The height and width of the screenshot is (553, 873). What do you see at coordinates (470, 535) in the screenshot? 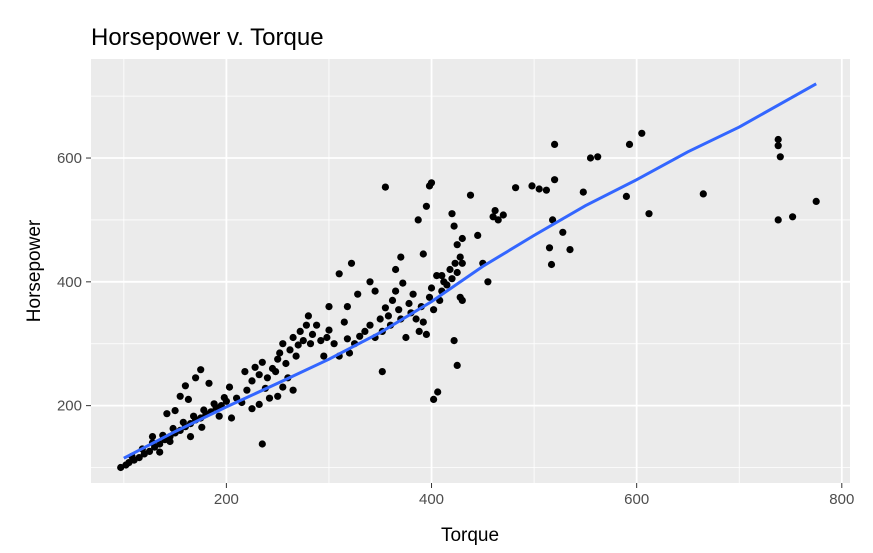
I see `x-axis-title: Torque` at bounding box center [470, 535].